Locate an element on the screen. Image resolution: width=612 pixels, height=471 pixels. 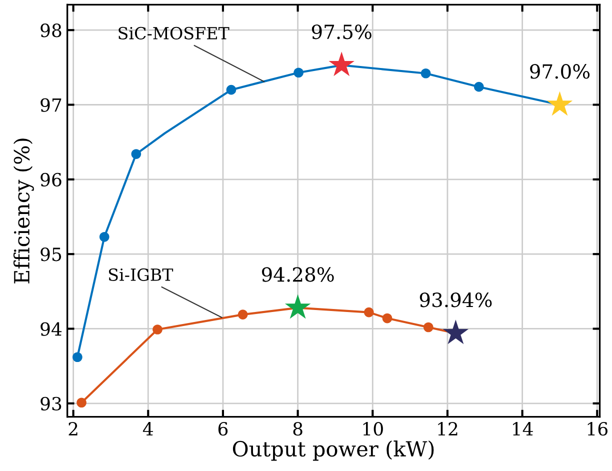
y-tick-label: 95 is located at coordinates (51, 255).